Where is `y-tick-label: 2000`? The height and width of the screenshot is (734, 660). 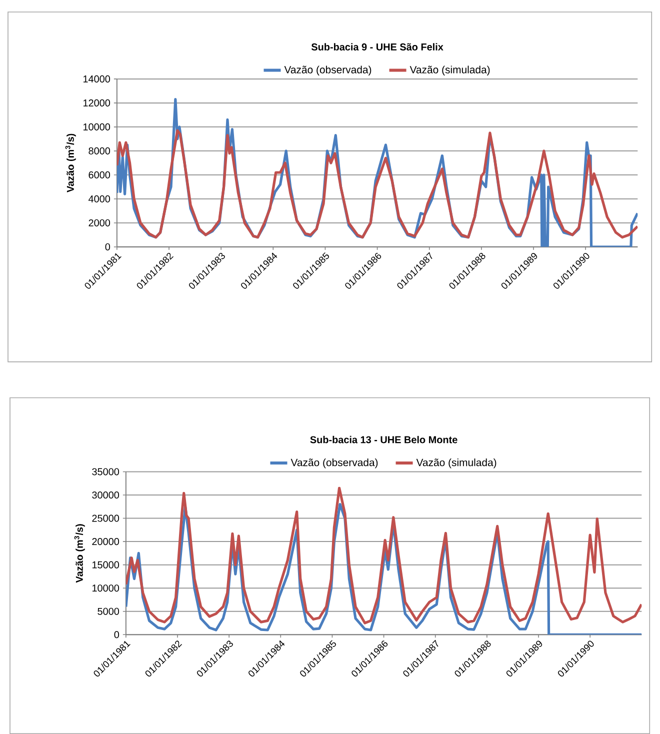 y-tick-label: 2000 is located at coordinates (99, 222).